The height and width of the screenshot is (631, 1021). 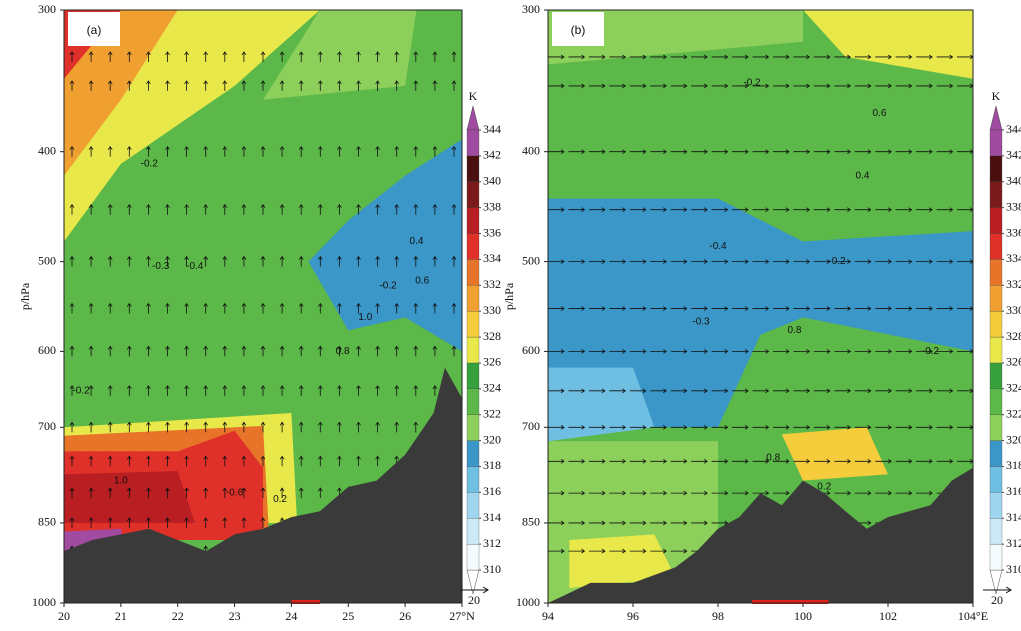 I want to click on x-tick-label: 20, so click(x=64, y=616).